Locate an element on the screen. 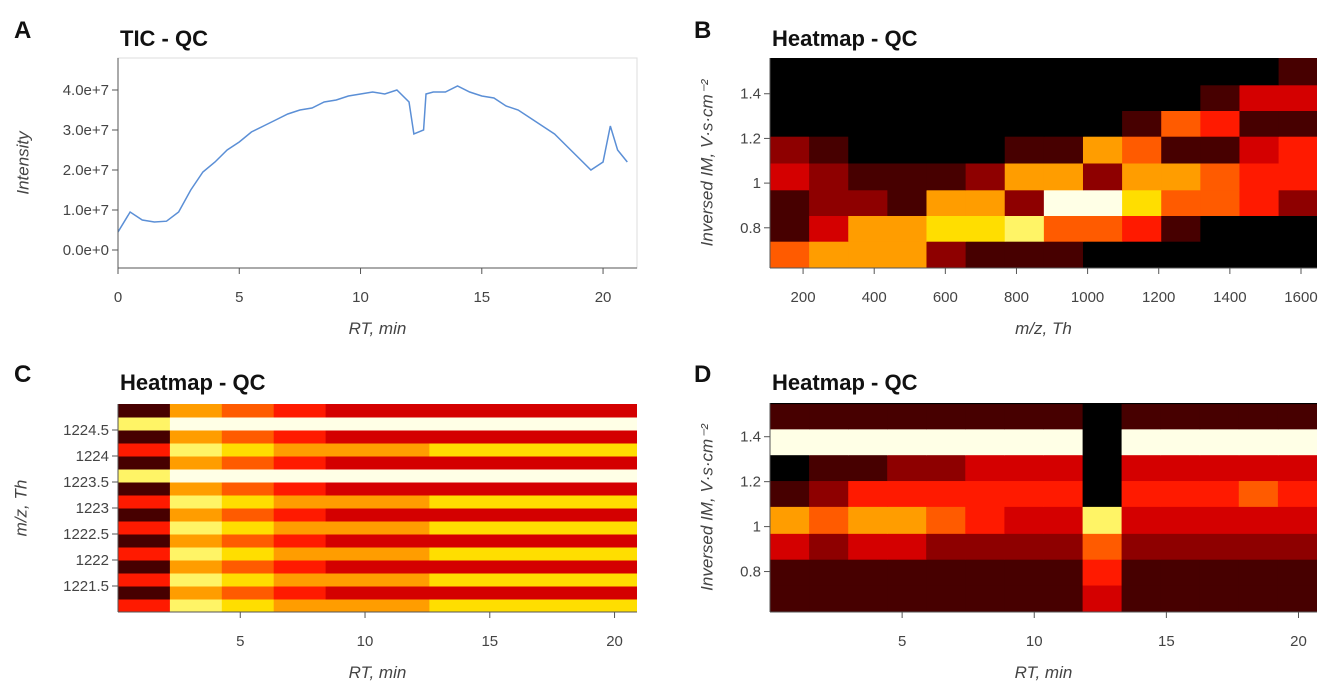  y-axis-label: m/z, Th is located at coordinates (20, 508).